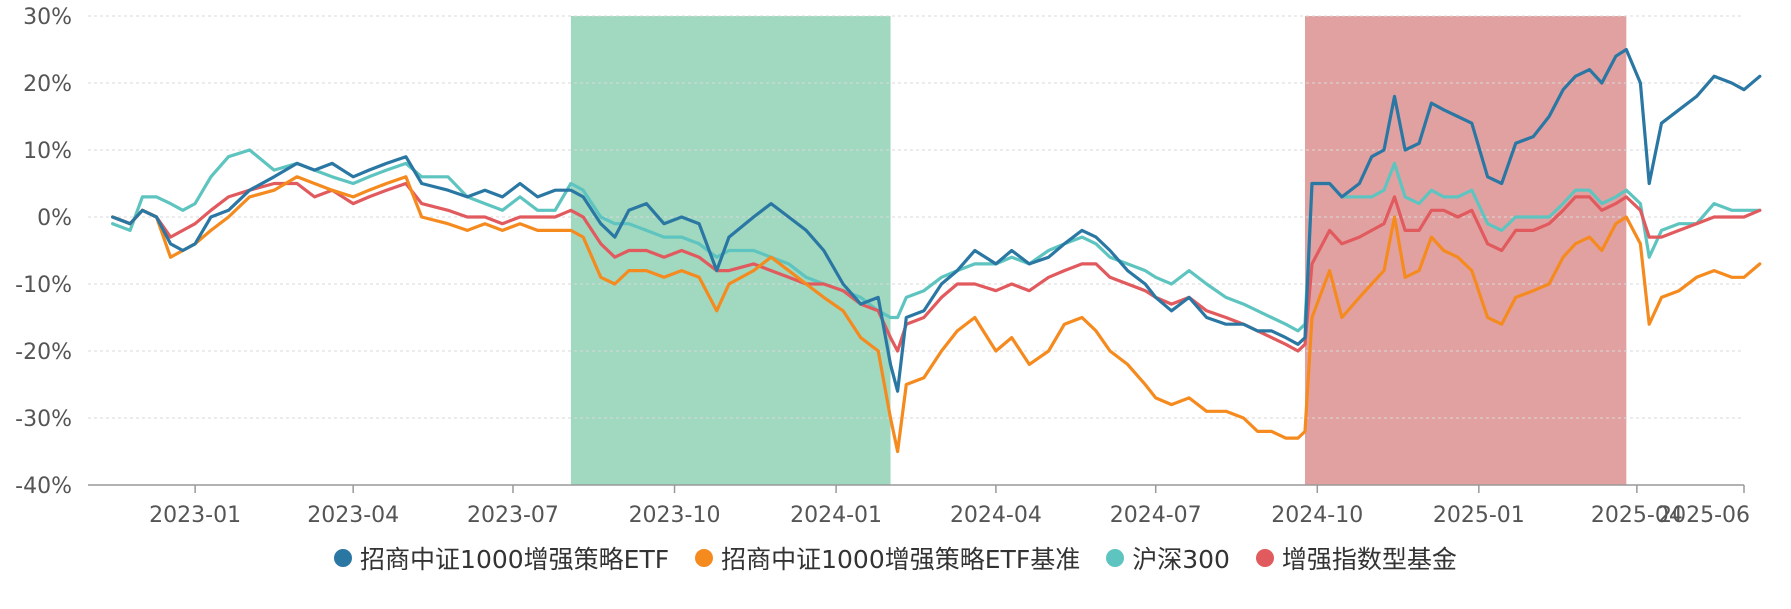  What do you see at coordinates (43, 486) in the screenshot?
I see `y-tick-label: -40%` at bounding box center [43, 486].